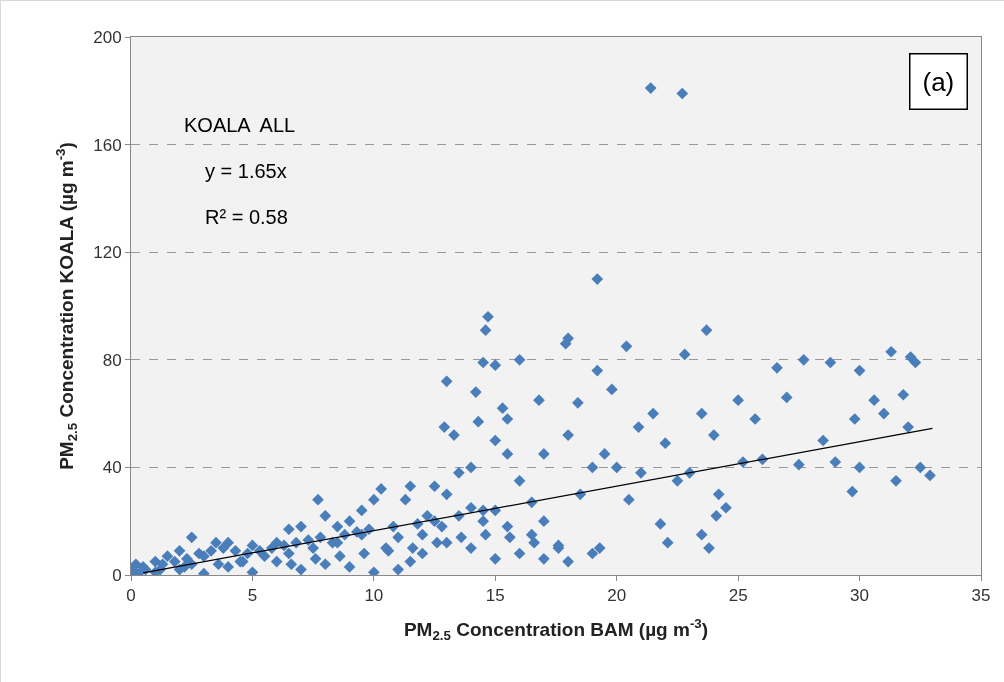 This screenshot has width=1004, height=682. Describe the element at coordinates (738, 596) in the screenshot. I see `x-tick-label: 25` at that location.